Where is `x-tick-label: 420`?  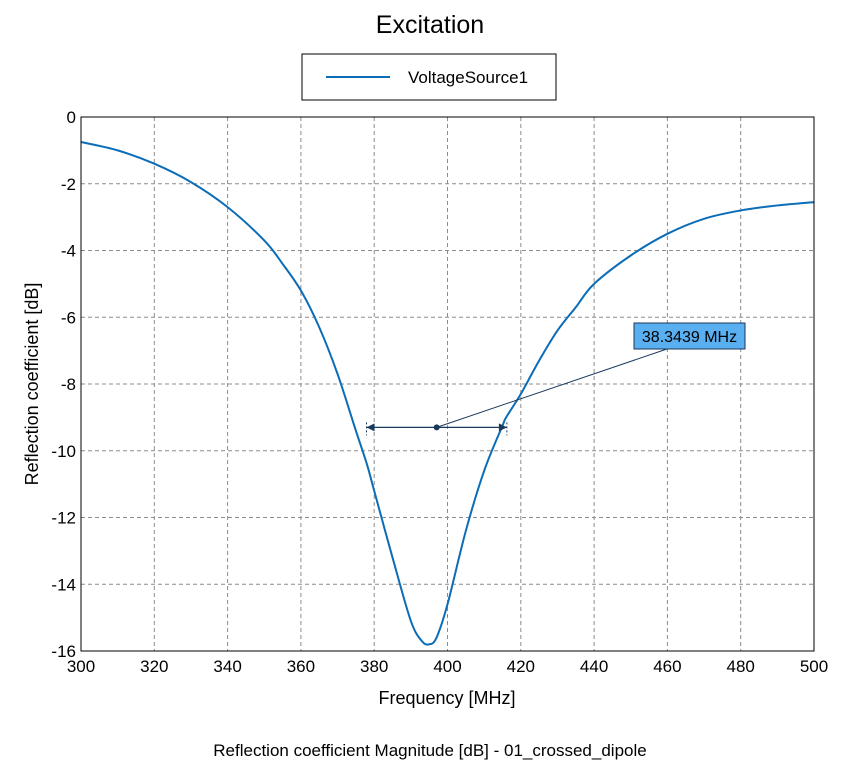
x-tick-label: 420 is located at coordinates (521, 666).